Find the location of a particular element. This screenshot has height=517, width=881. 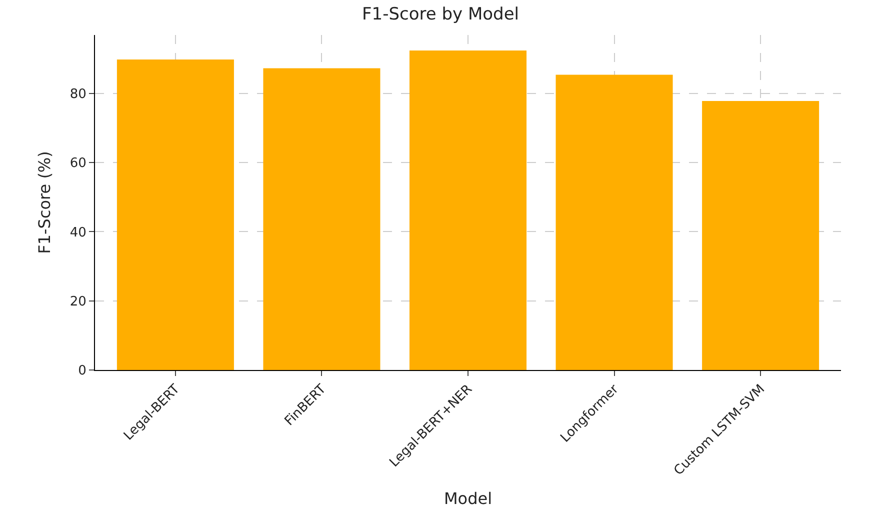

y-tick-label: 60 is located at coordinates (78, 164).